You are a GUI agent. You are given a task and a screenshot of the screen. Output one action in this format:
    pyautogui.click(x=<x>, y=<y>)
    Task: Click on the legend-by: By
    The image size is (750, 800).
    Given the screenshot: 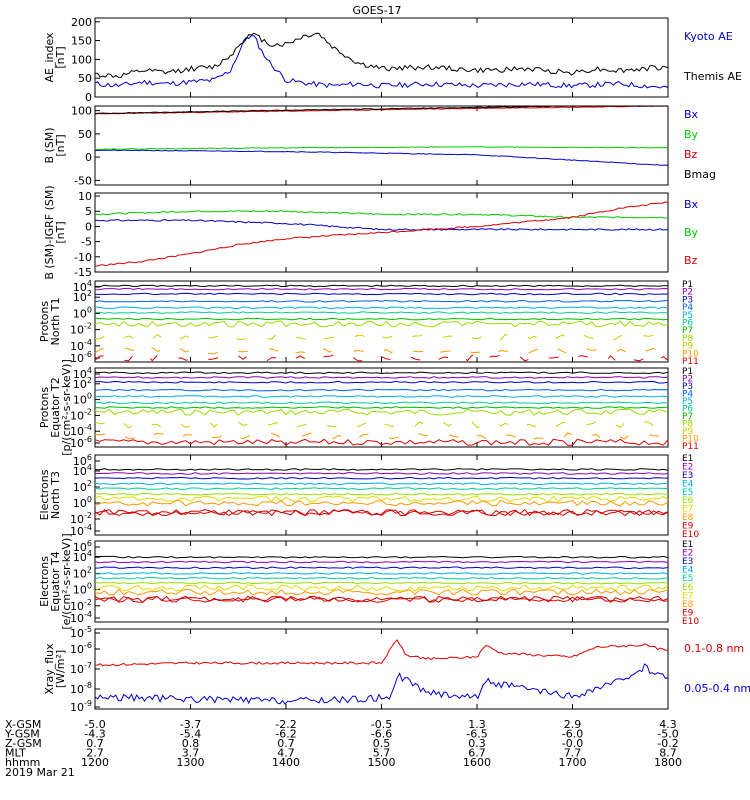 What is the action you would take?
    pyautogui.click(x=691, y=134)
    